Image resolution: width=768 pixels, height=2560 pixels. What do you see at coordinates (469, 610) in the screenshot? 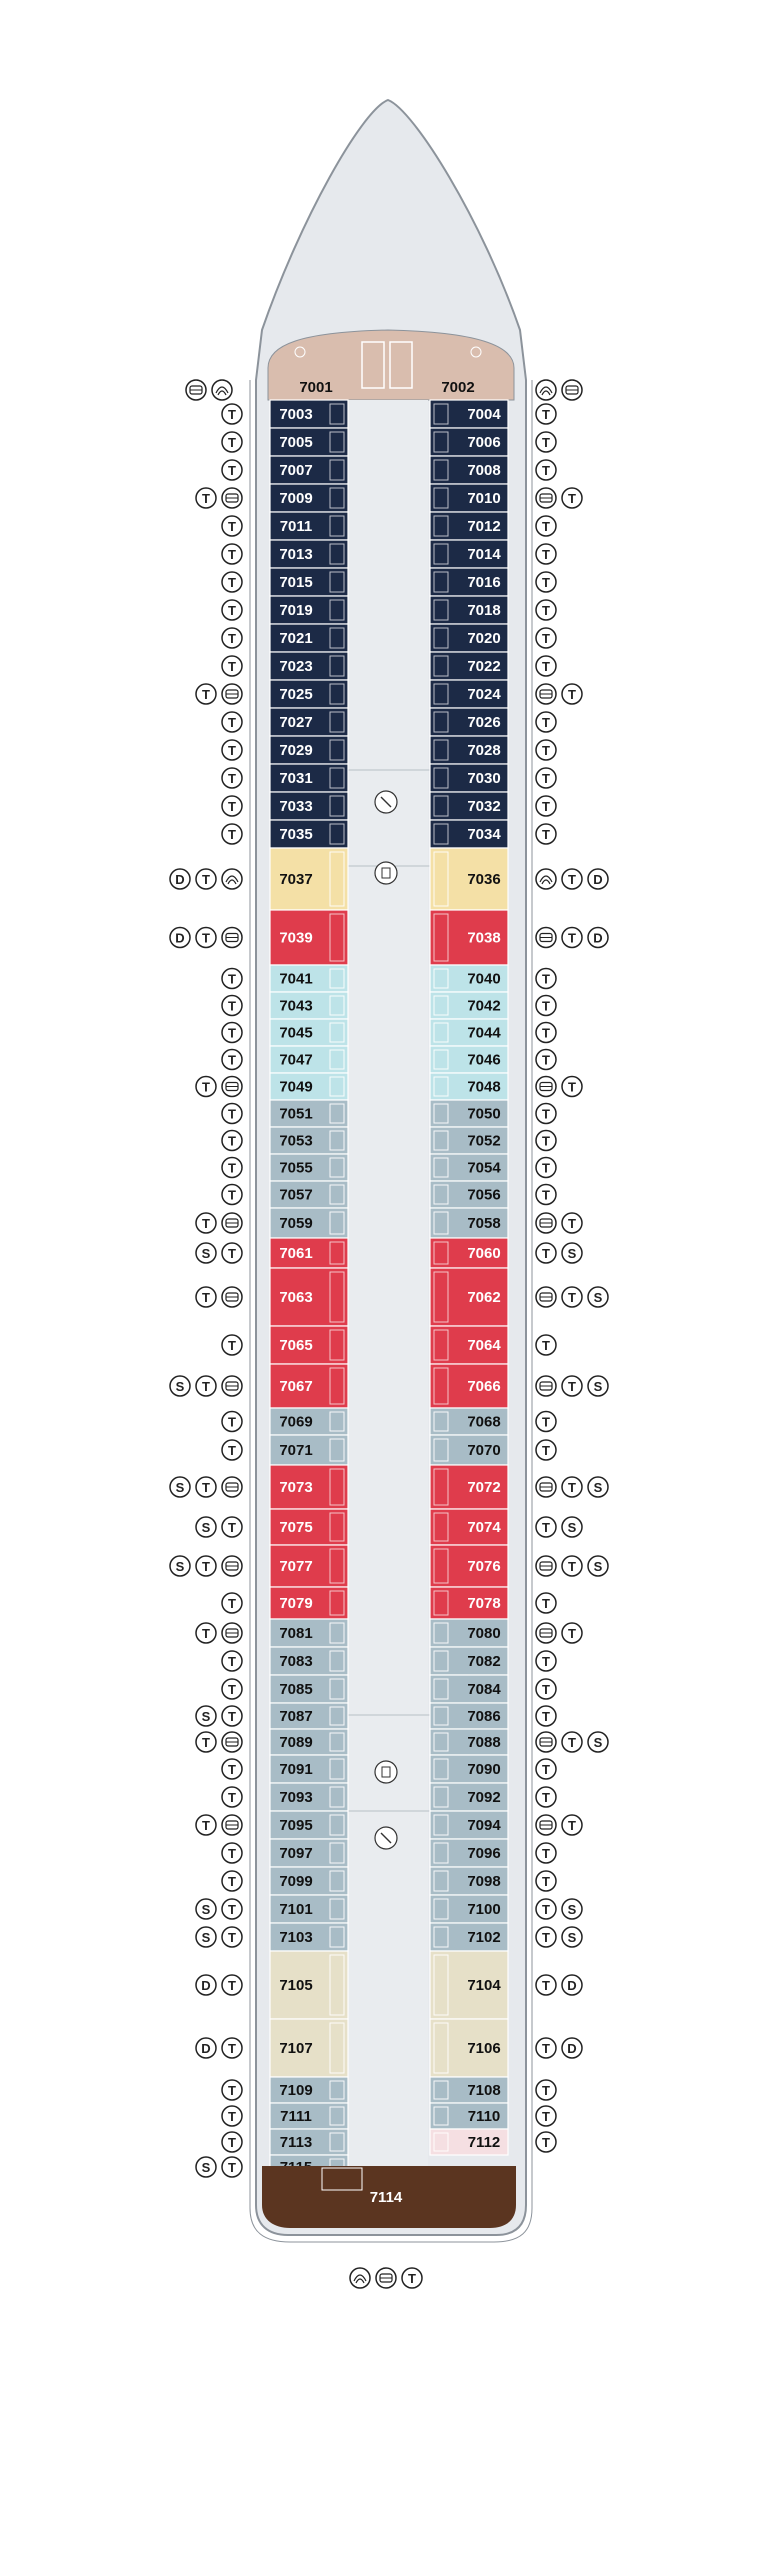
I see `cabin-7018: 7018` at bounding box center [469, 610].